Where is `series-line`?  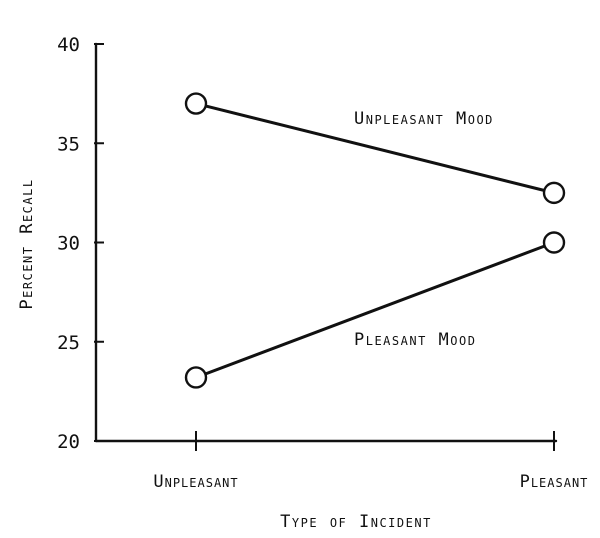
series-line is located at coordinates (375, 148).